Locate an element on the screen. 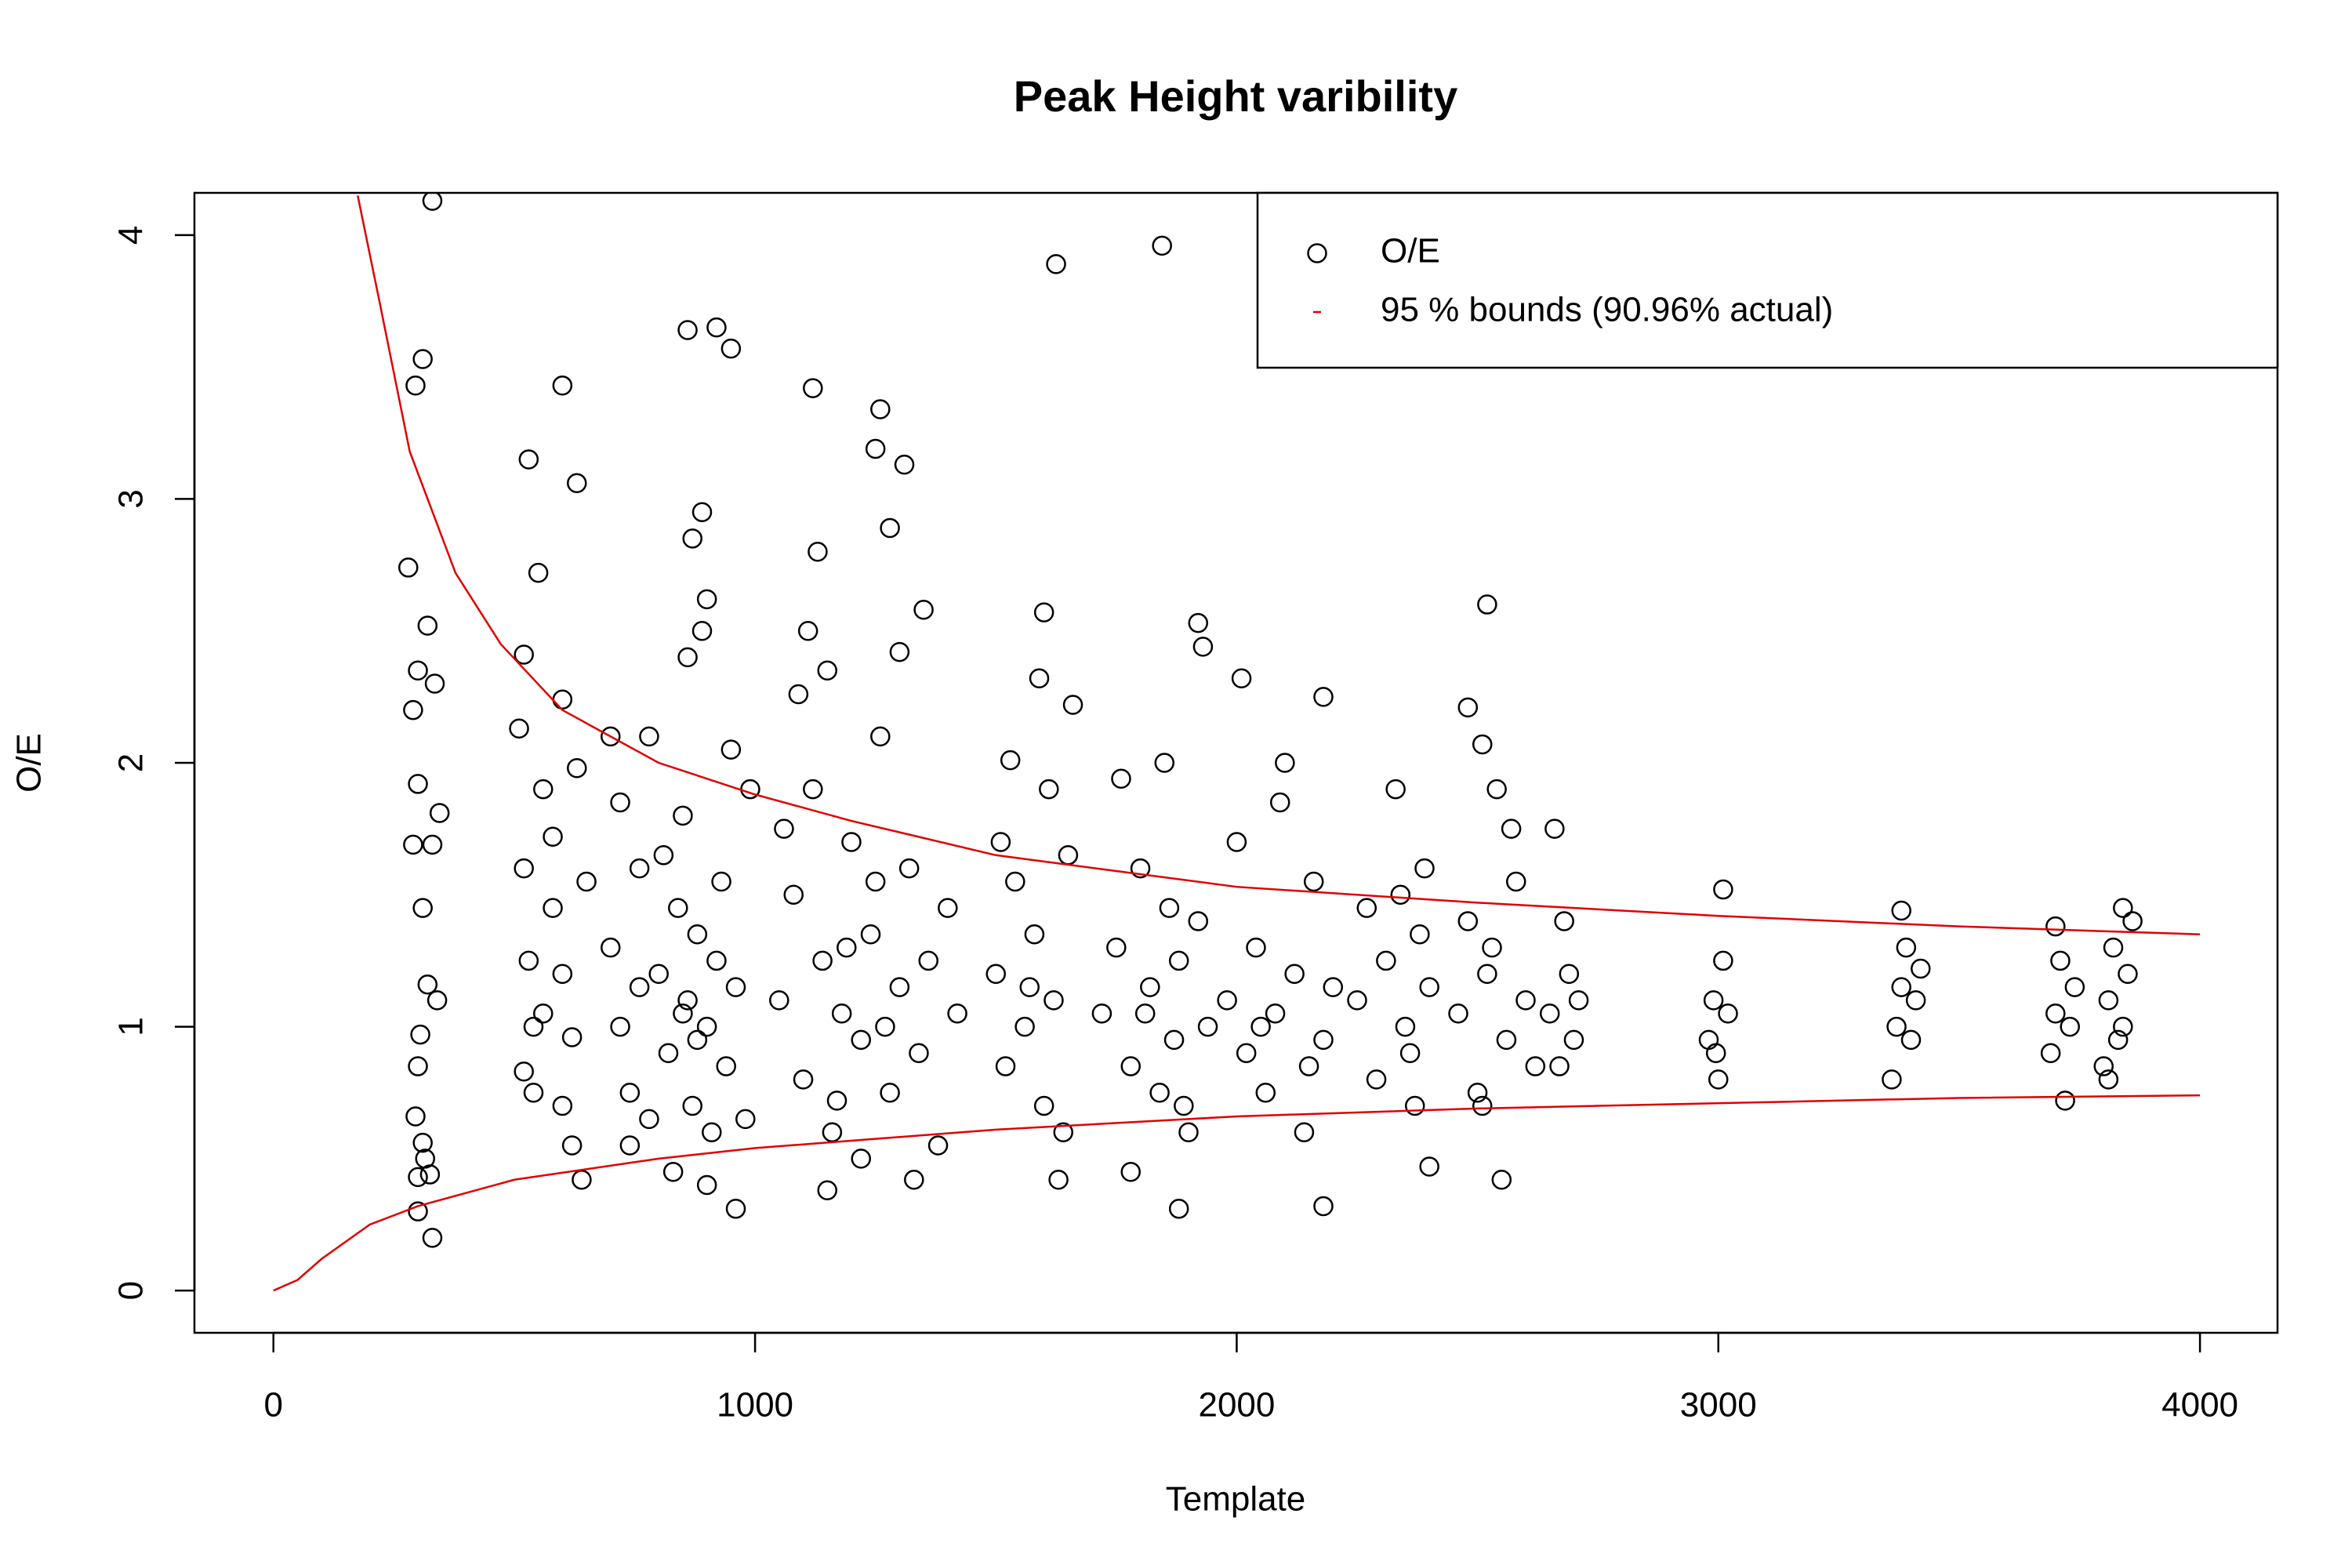 This screenshot has width=2352, height=1568. x-tick-label: 4000 is located at coordinates (2199, 1405).